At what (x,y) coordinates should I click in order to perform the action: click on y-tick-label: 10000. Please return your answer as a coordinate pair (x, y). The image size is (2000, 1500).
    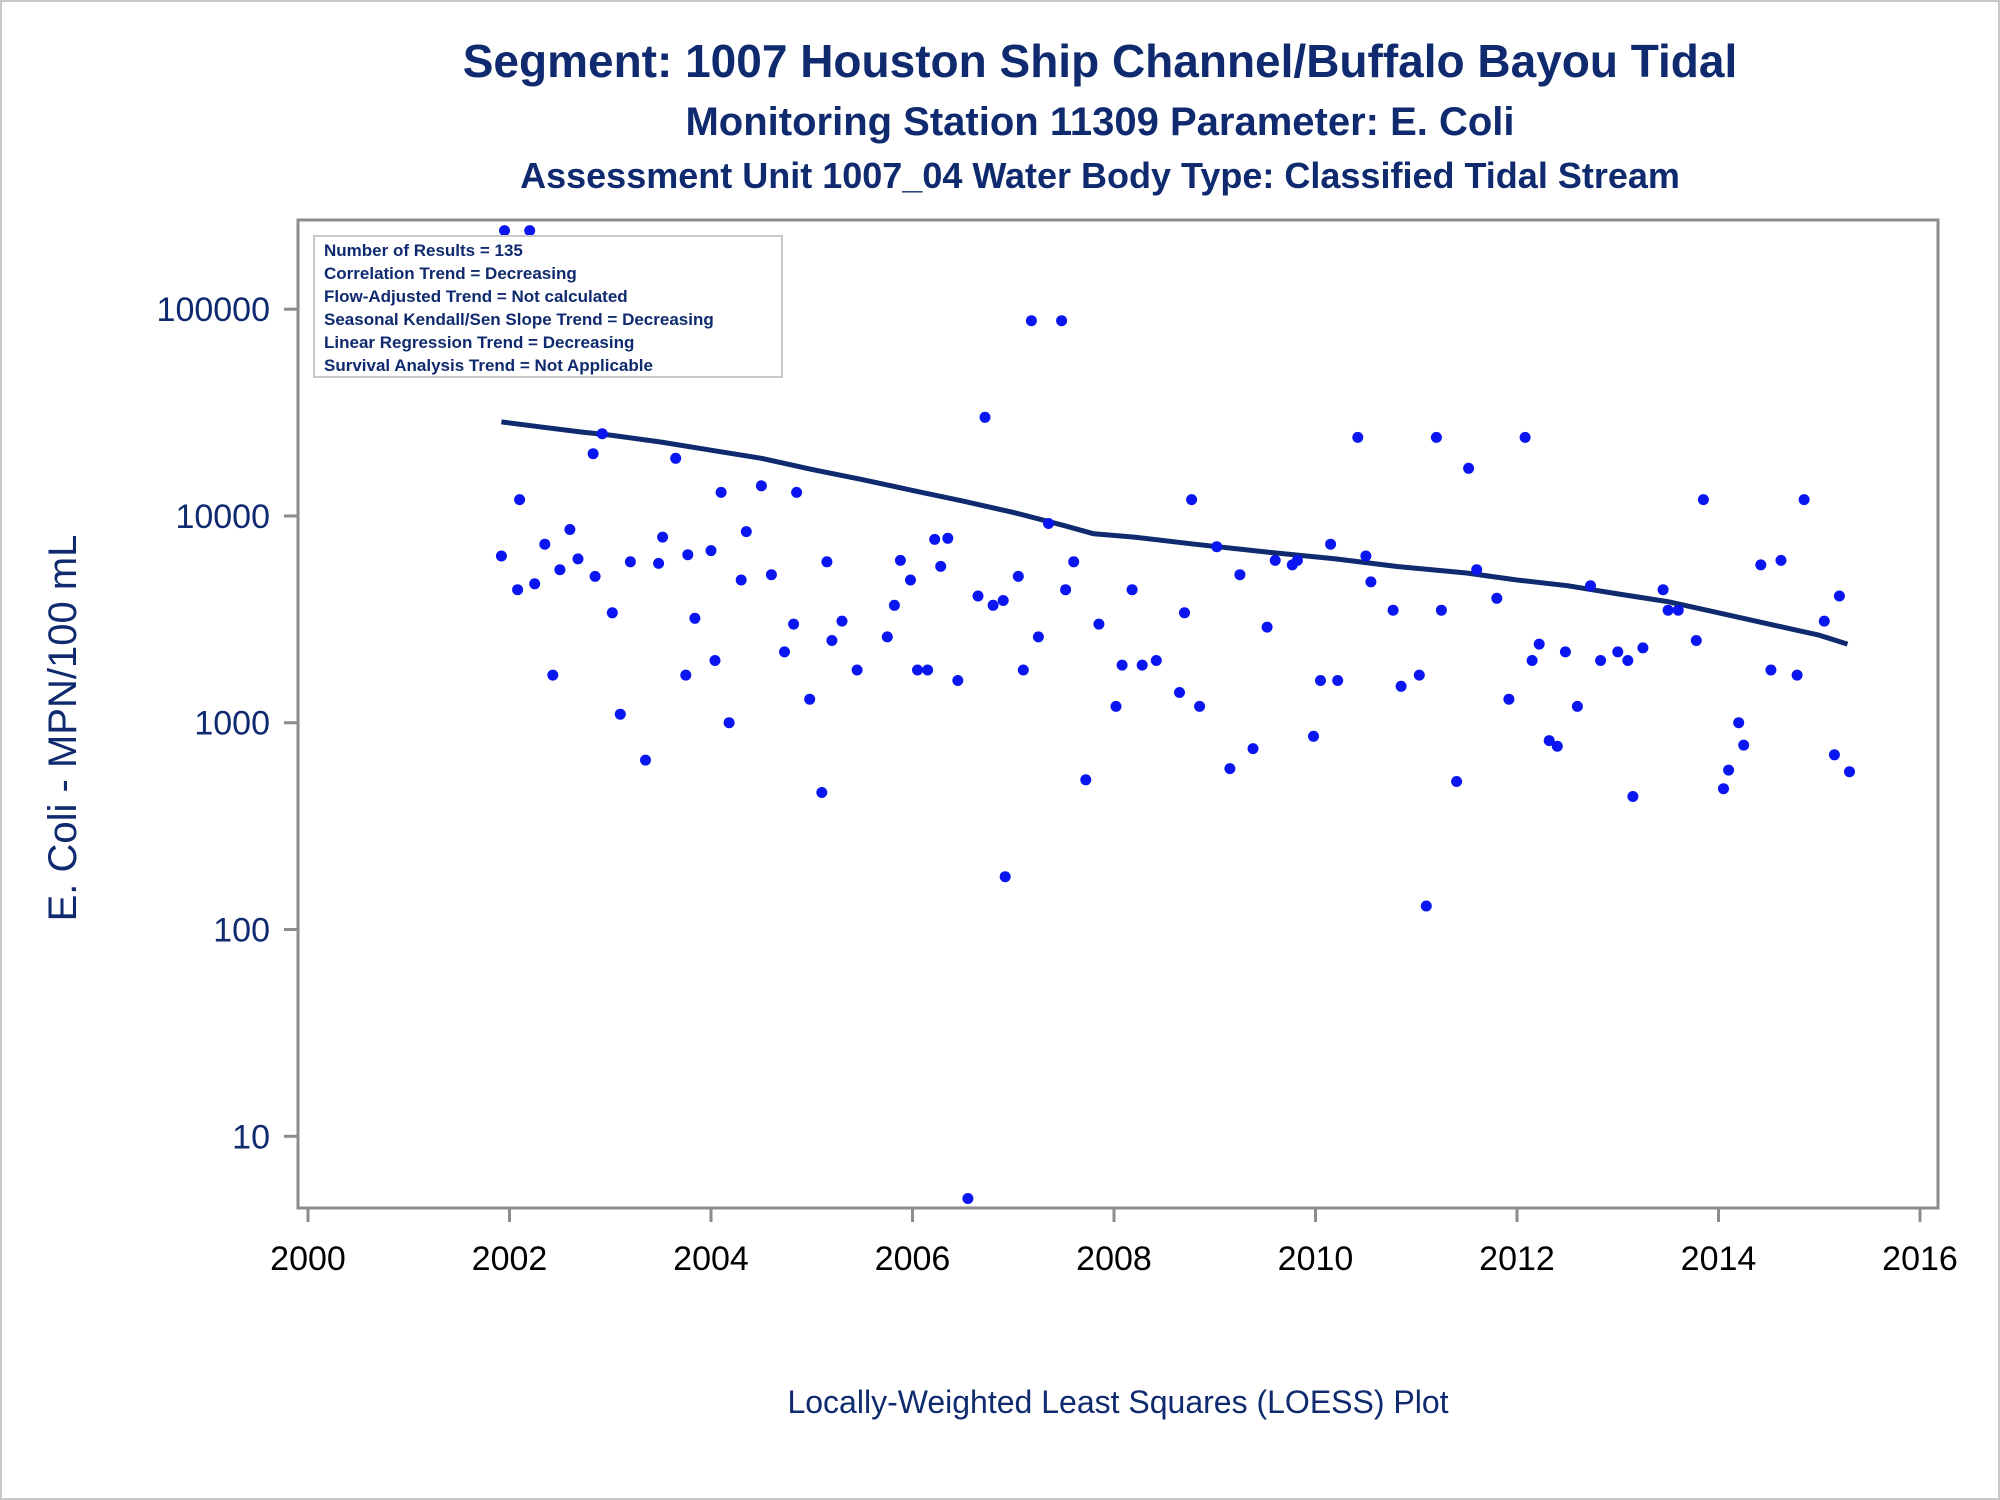
    Looking at the image, I should click on (222, 517).